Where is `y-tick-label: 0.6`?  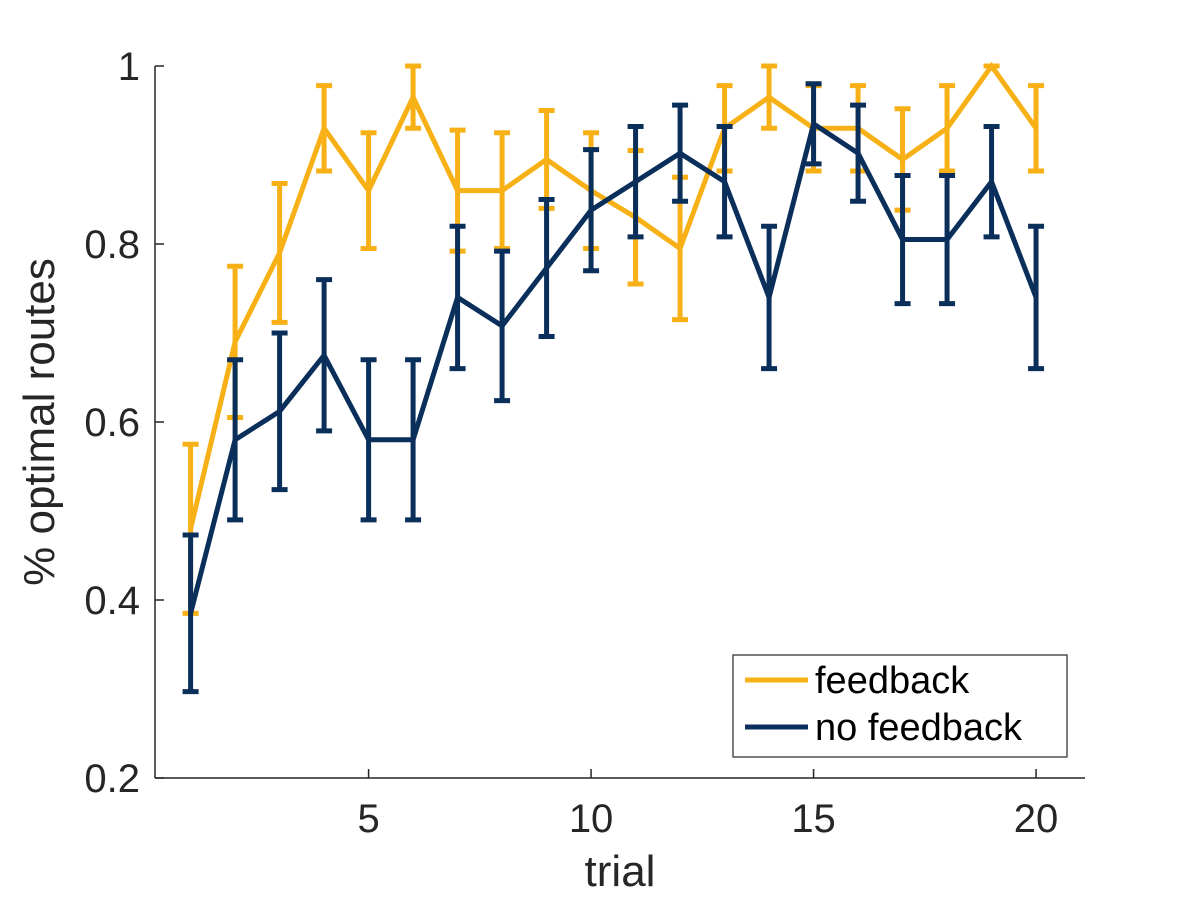
y-tick-label: 0.6 is located at coordinates (112, 423).